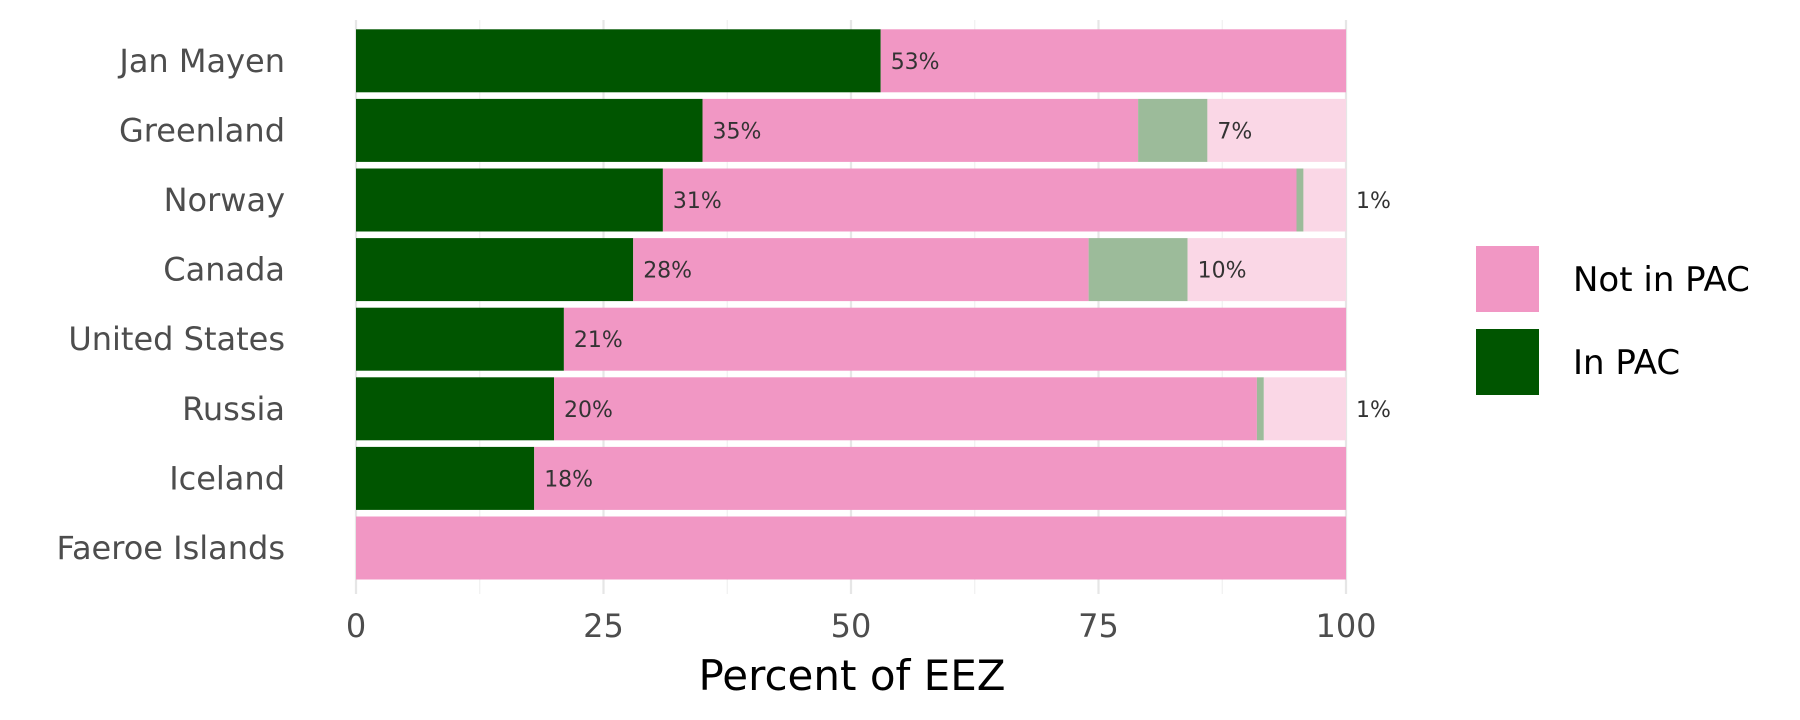  What do you see at coordinates (227, 478) in the screenshot?
I see `category-label: Iceland` at bounding box center [227, 478].